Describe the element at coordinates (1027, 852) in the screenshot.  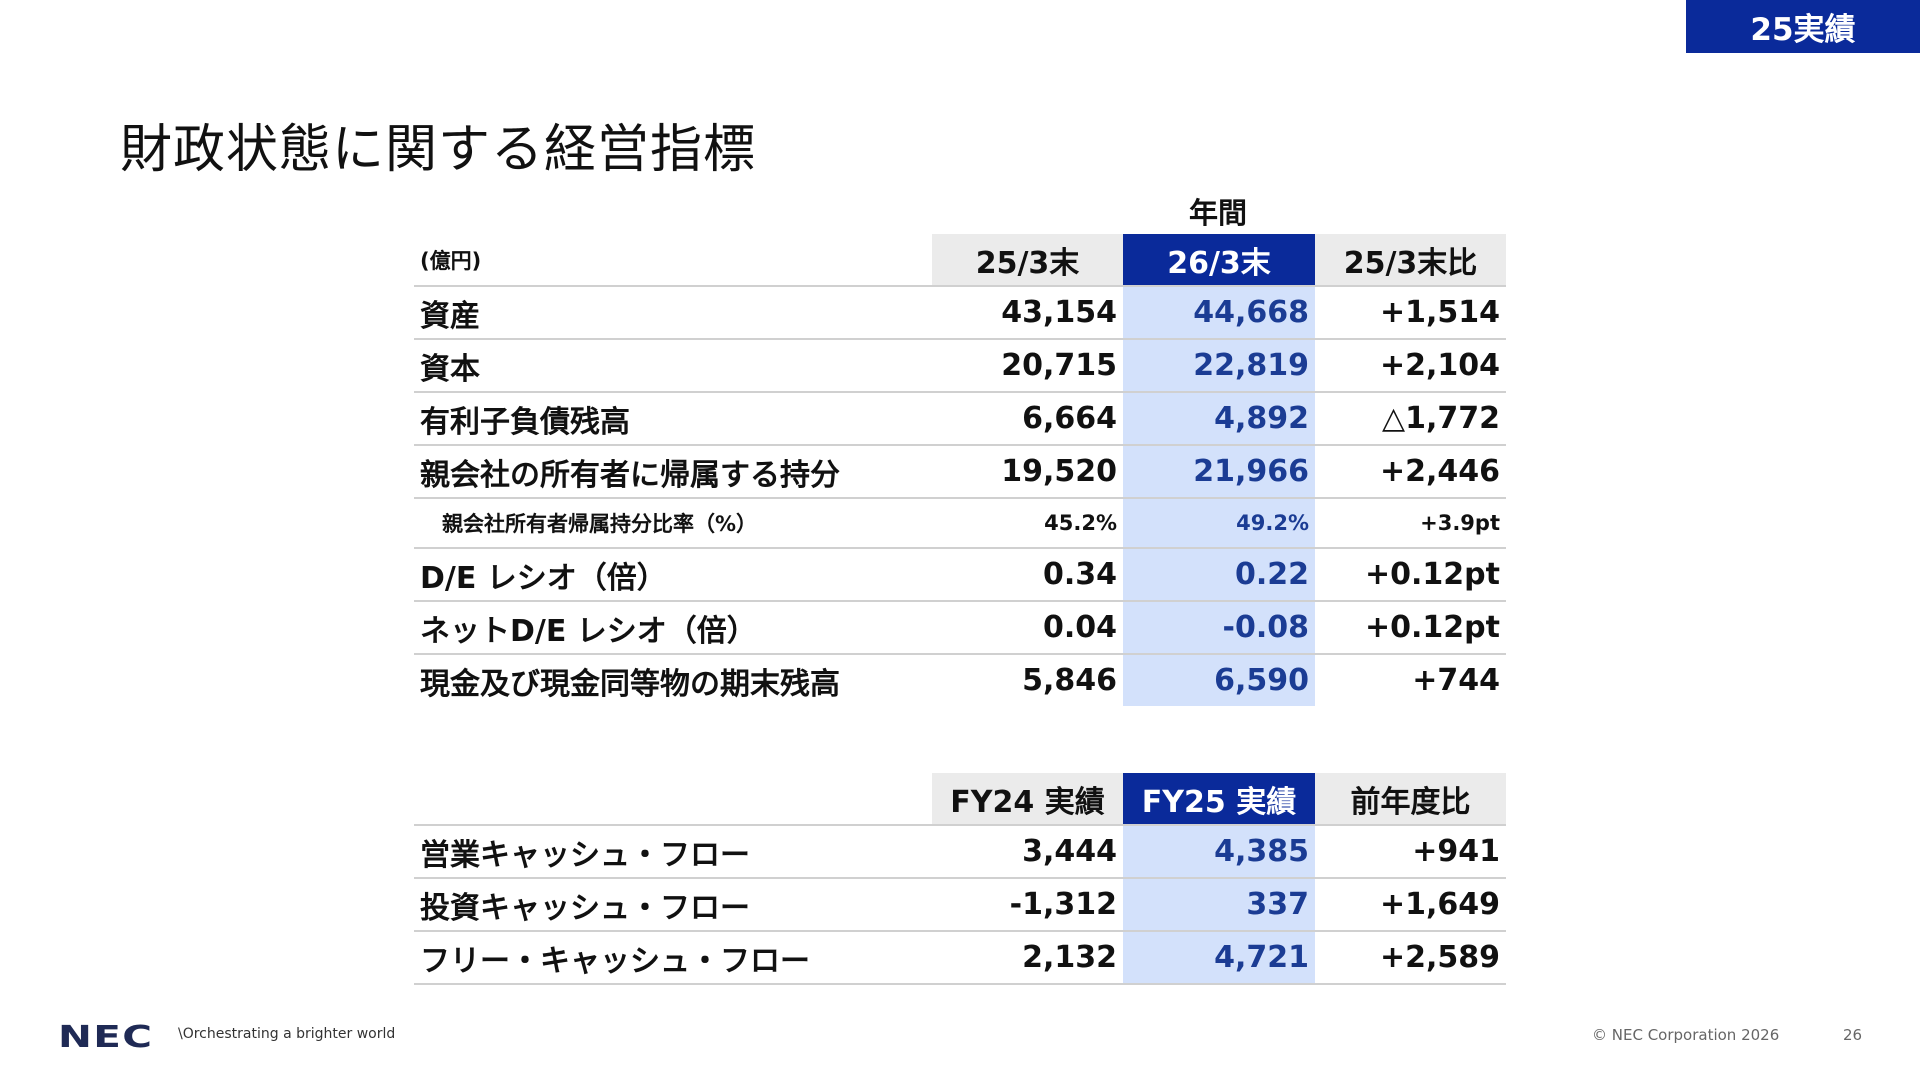
I see `prev-value: 3,444` at that location.